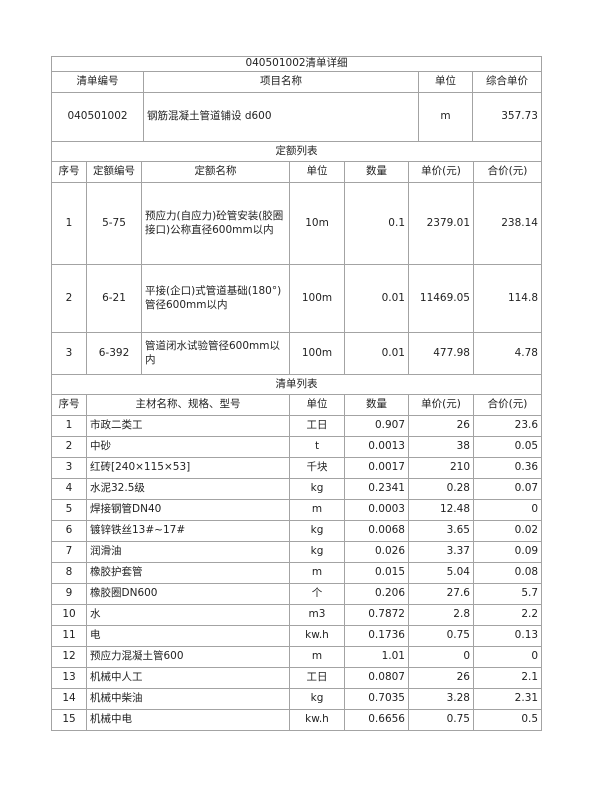  Describe the element at coordinates (69, 489) in the screenshot. I see `cell-seq: 4` at that location.